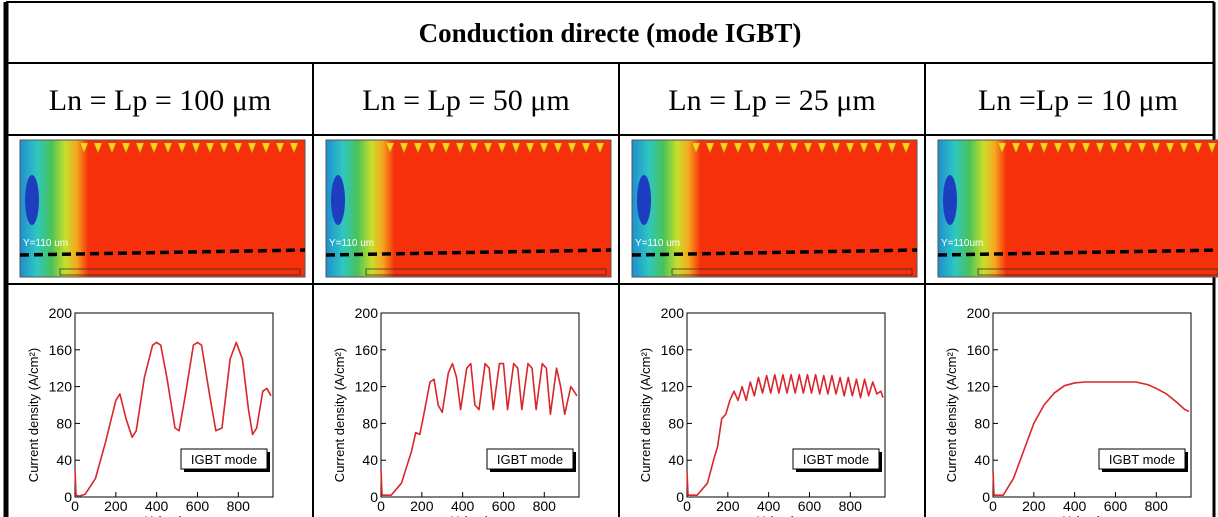 The width and height of the screenshot is (1218, 517). What do you see at coordinates (771, 100) in the screenshot?
I see `column-label: Ln = Lp = 25 μm` at bounding box center [771, 100].